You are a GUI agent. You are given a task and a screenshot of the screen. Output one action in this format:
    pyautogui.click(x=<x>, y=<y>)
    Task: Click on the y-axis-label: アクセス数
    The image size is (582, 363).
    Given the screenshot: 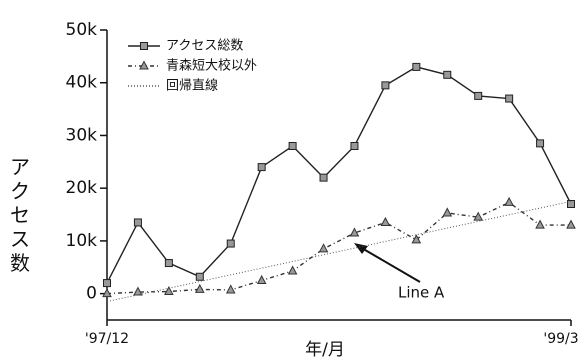 What is the action you would take?
    pyautogui.click(x=20, y=215)
    